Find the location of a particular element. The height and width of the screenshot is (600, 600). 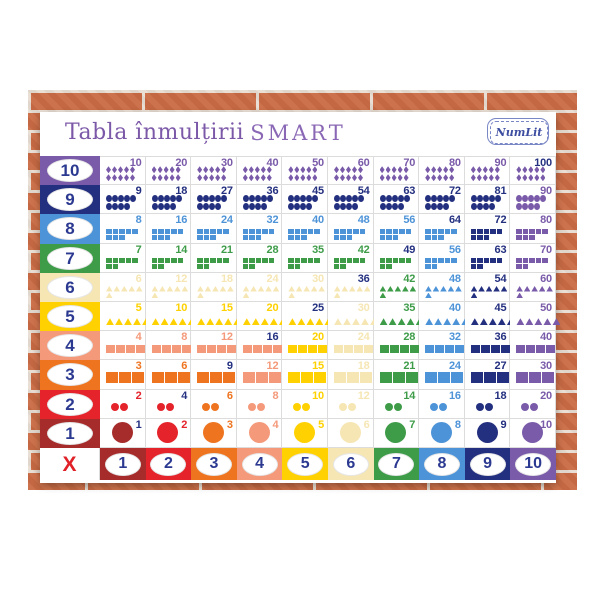

cell-7x7: 49 is located at coordinates (396, 258).